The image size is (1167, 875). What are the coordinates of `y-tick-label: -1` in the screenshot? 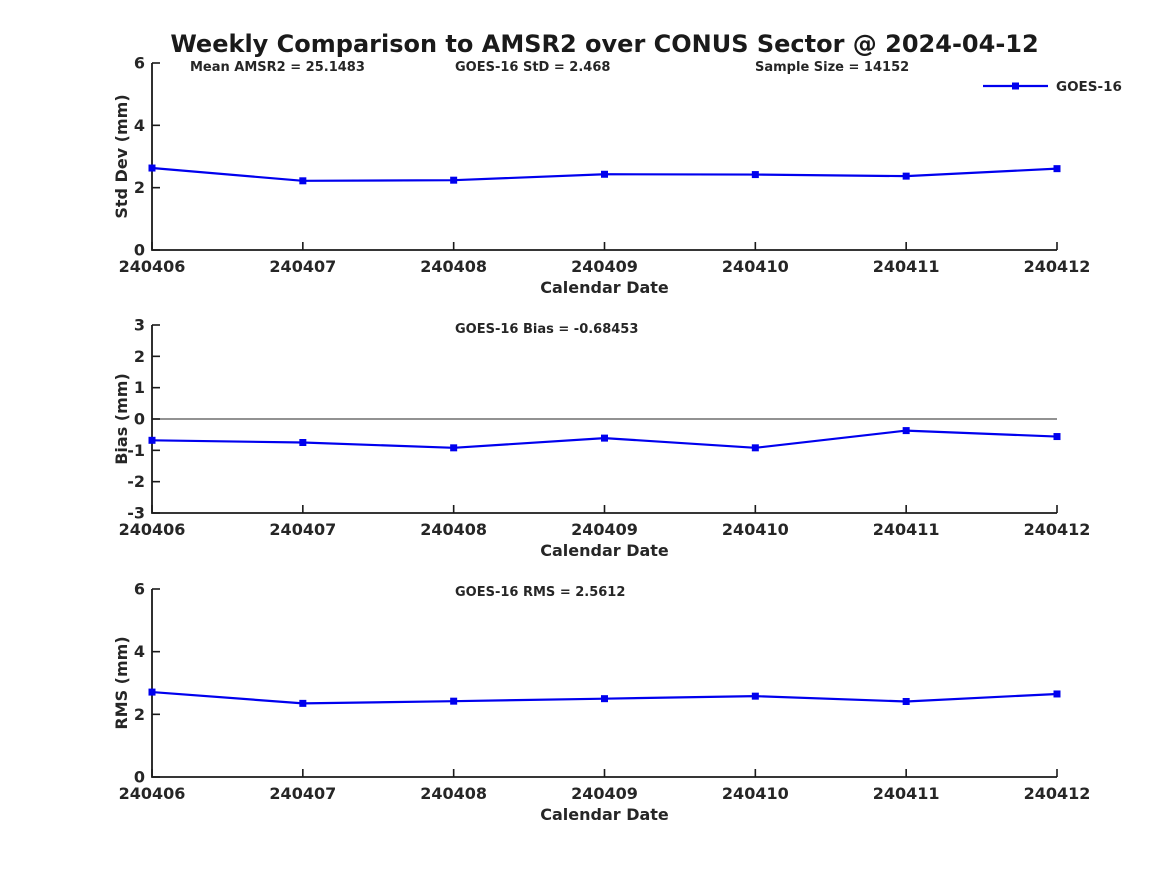 It's located at (136, 450).